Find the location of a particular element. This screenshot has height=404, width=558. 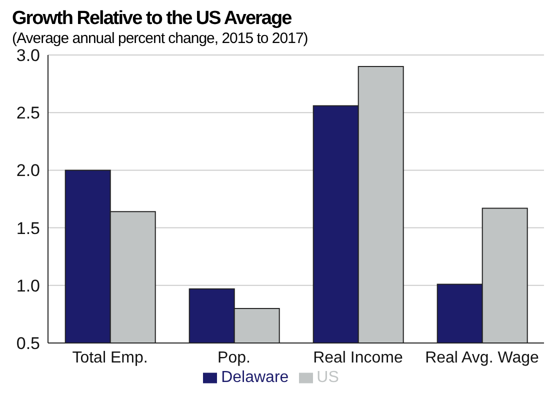

y-tick-label: 1.5 is located at coordinates (28, 228).